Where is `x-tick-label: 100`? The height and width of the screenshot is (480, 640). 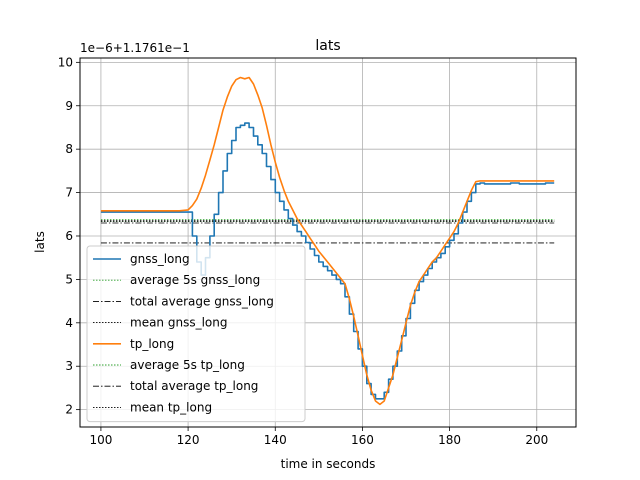 x-tick-label: 100 is located at coordinates (100, 440).